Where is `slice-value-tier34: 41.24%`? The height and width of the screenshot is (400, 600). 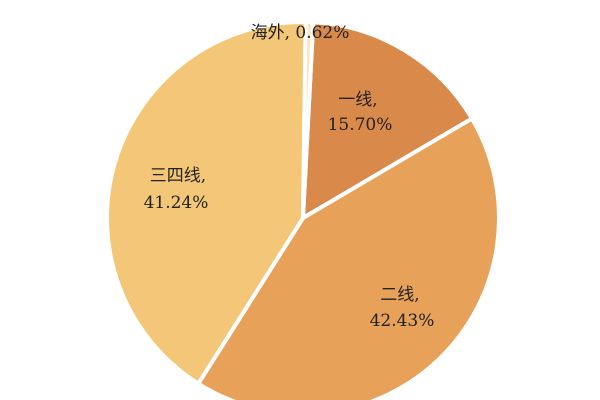 slice-value-tier34: 41.24% is located at coordinates (176, 203).